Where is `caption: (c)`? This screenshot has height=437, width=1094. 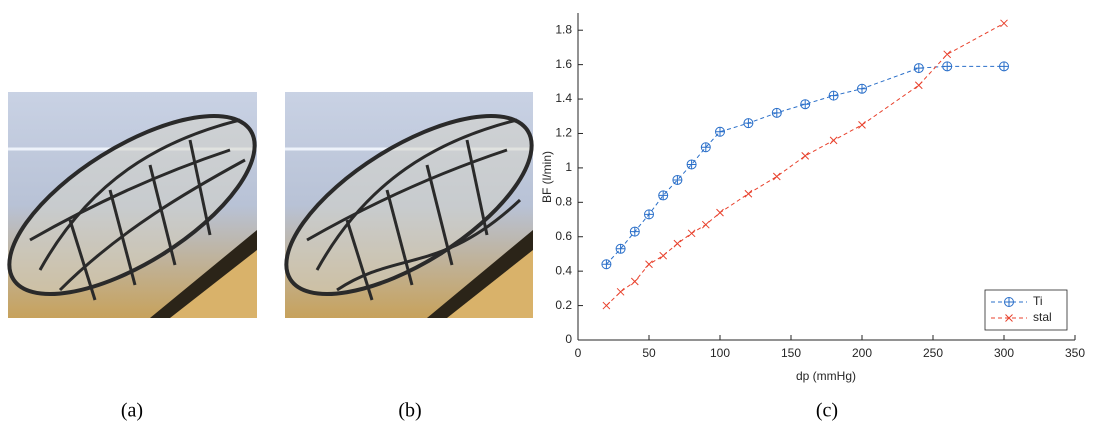
caption: (c) is located at coordinates (827, 411).